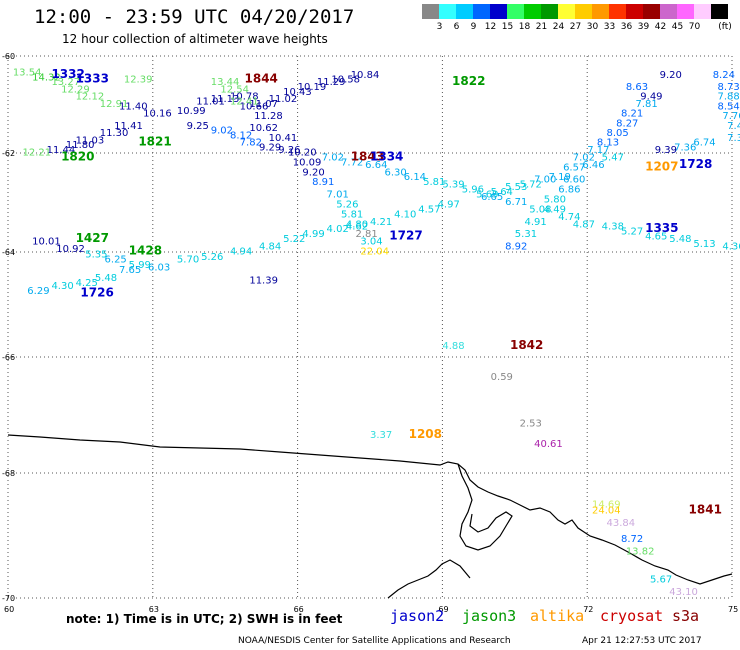  What do you see at coordinates (606, 511) in the screenshot?
I see `wave-height-label: 24.04` at bounding box center [606, 511].